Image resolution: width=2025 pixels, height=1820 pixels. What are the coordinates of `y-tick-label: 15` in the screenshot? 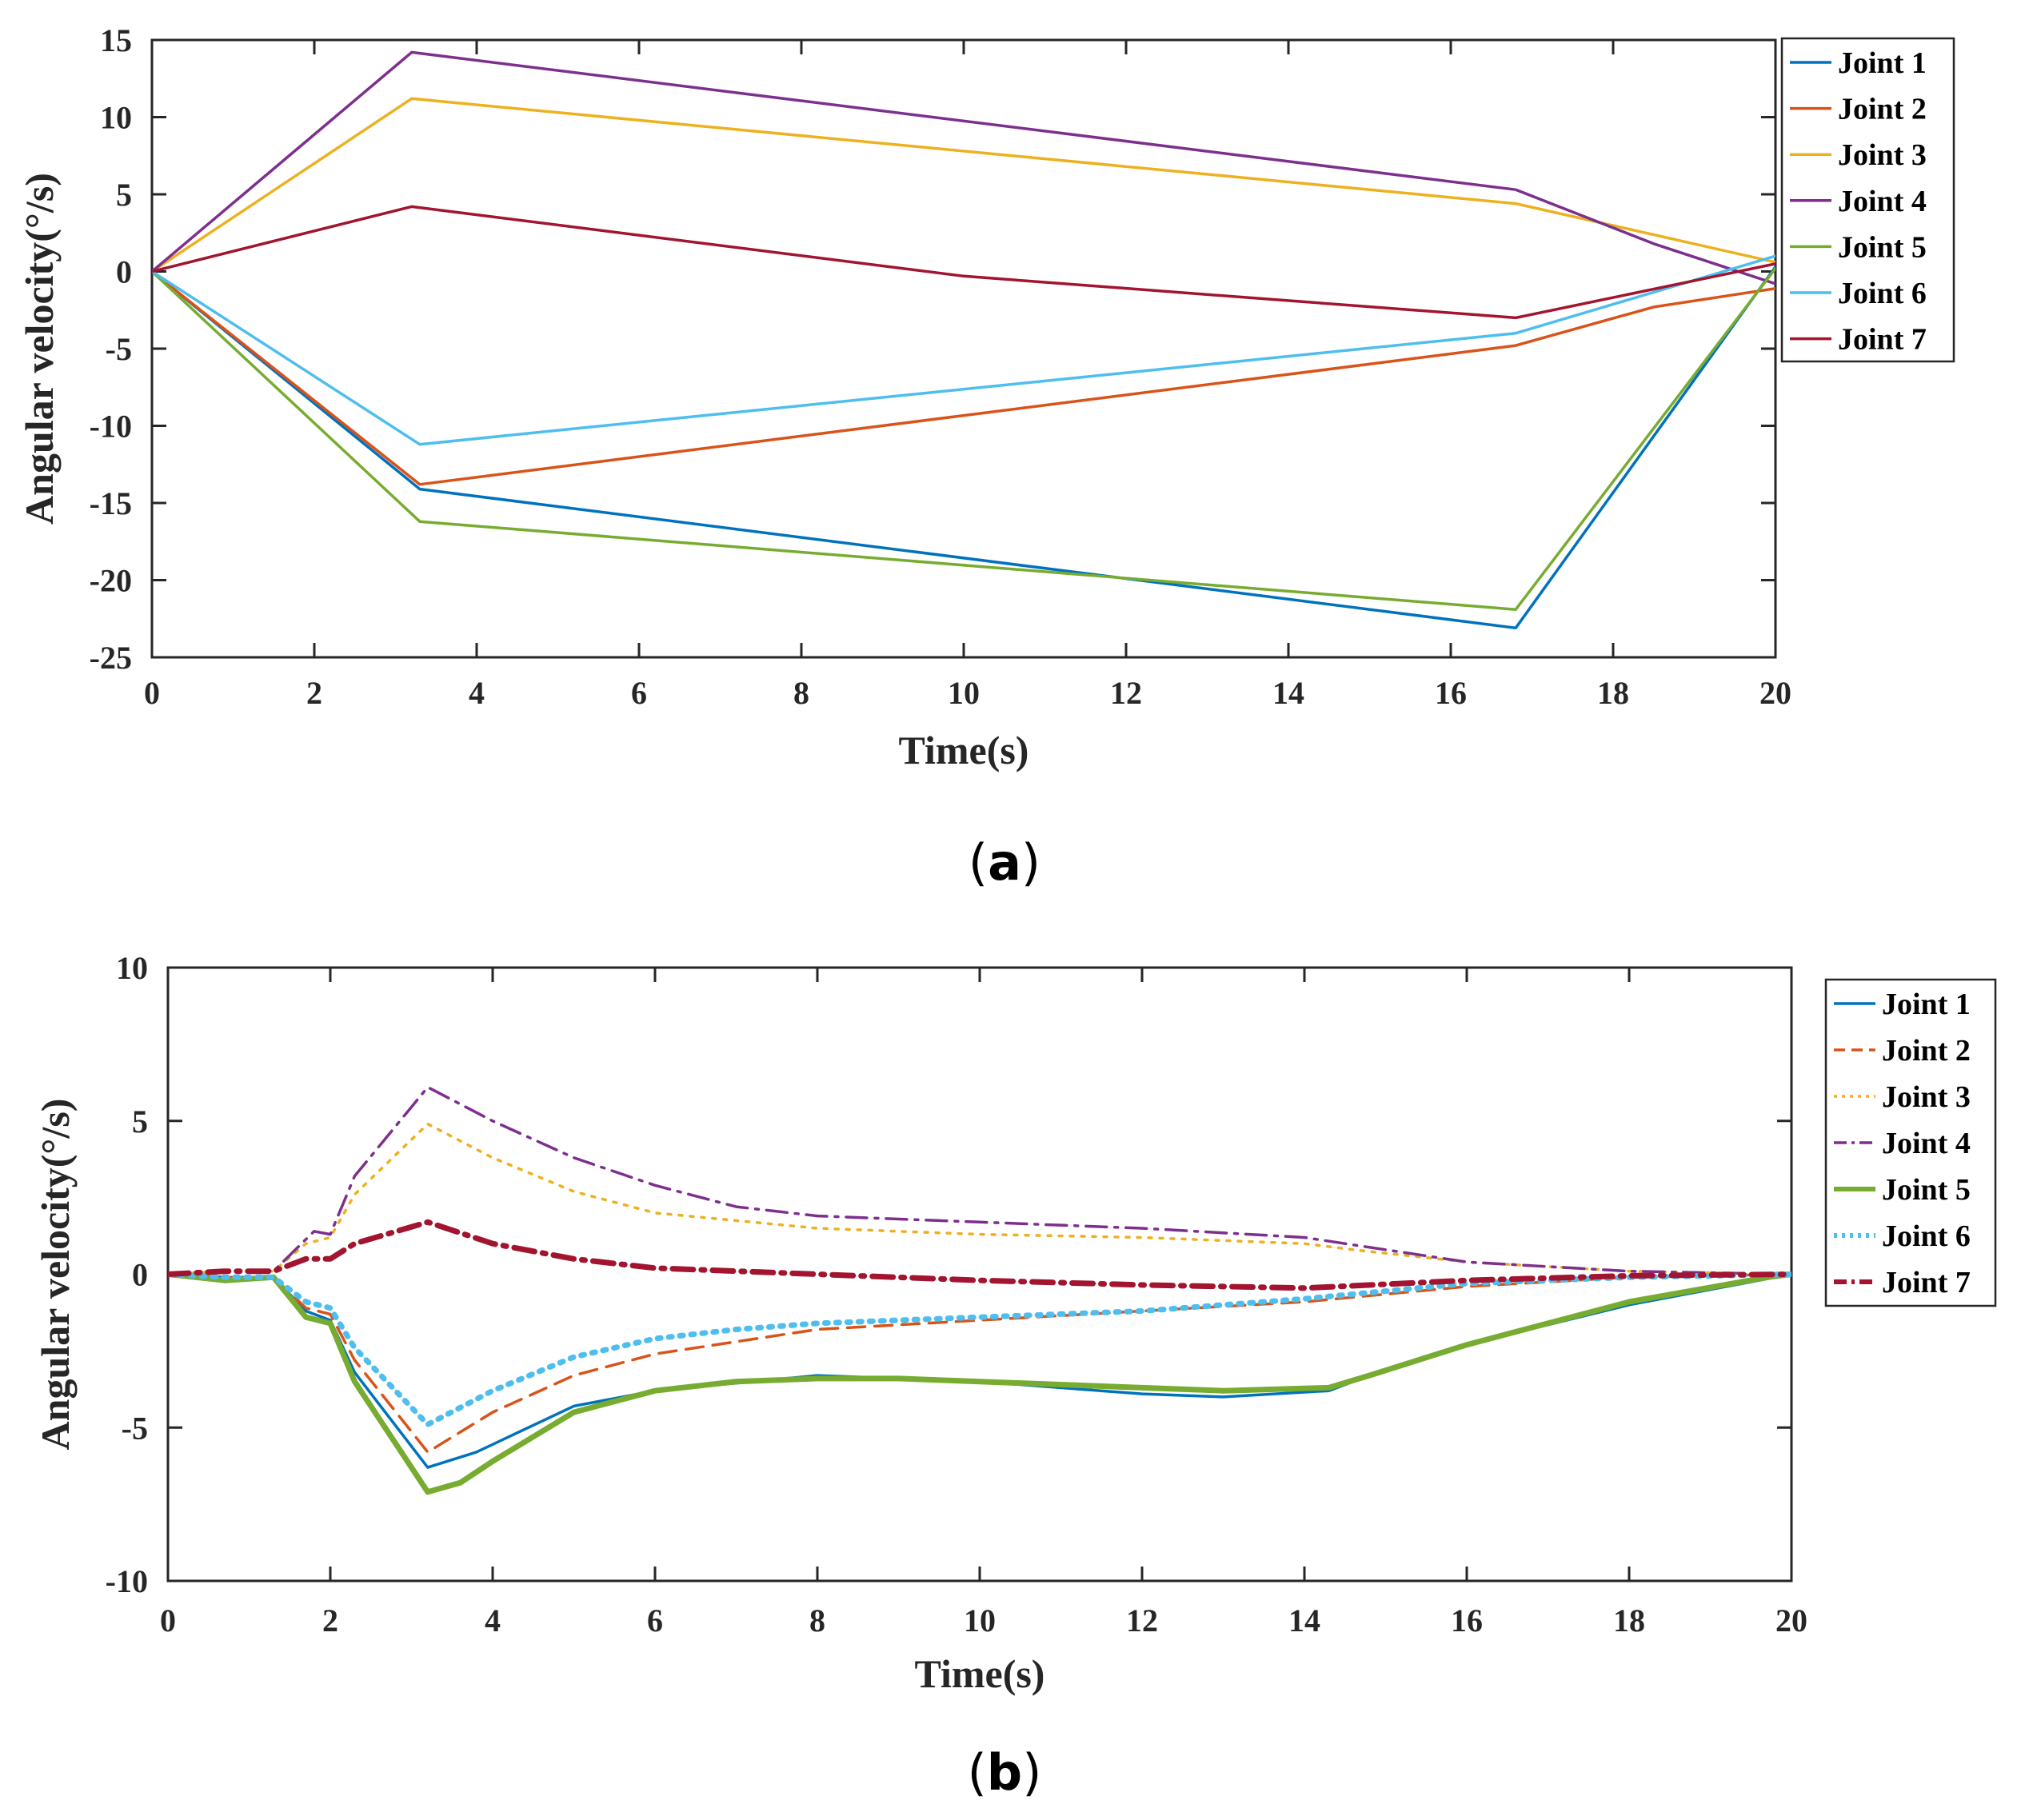 It's located at (116, 40).